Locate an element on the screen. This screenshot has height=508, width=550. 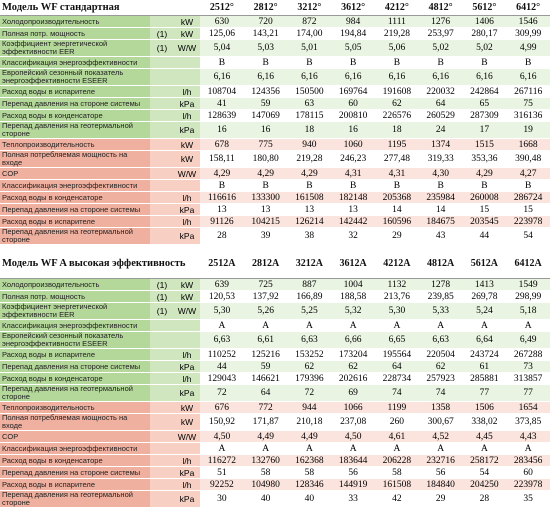
cell-value: 17 is located at coordinates (484, 130).